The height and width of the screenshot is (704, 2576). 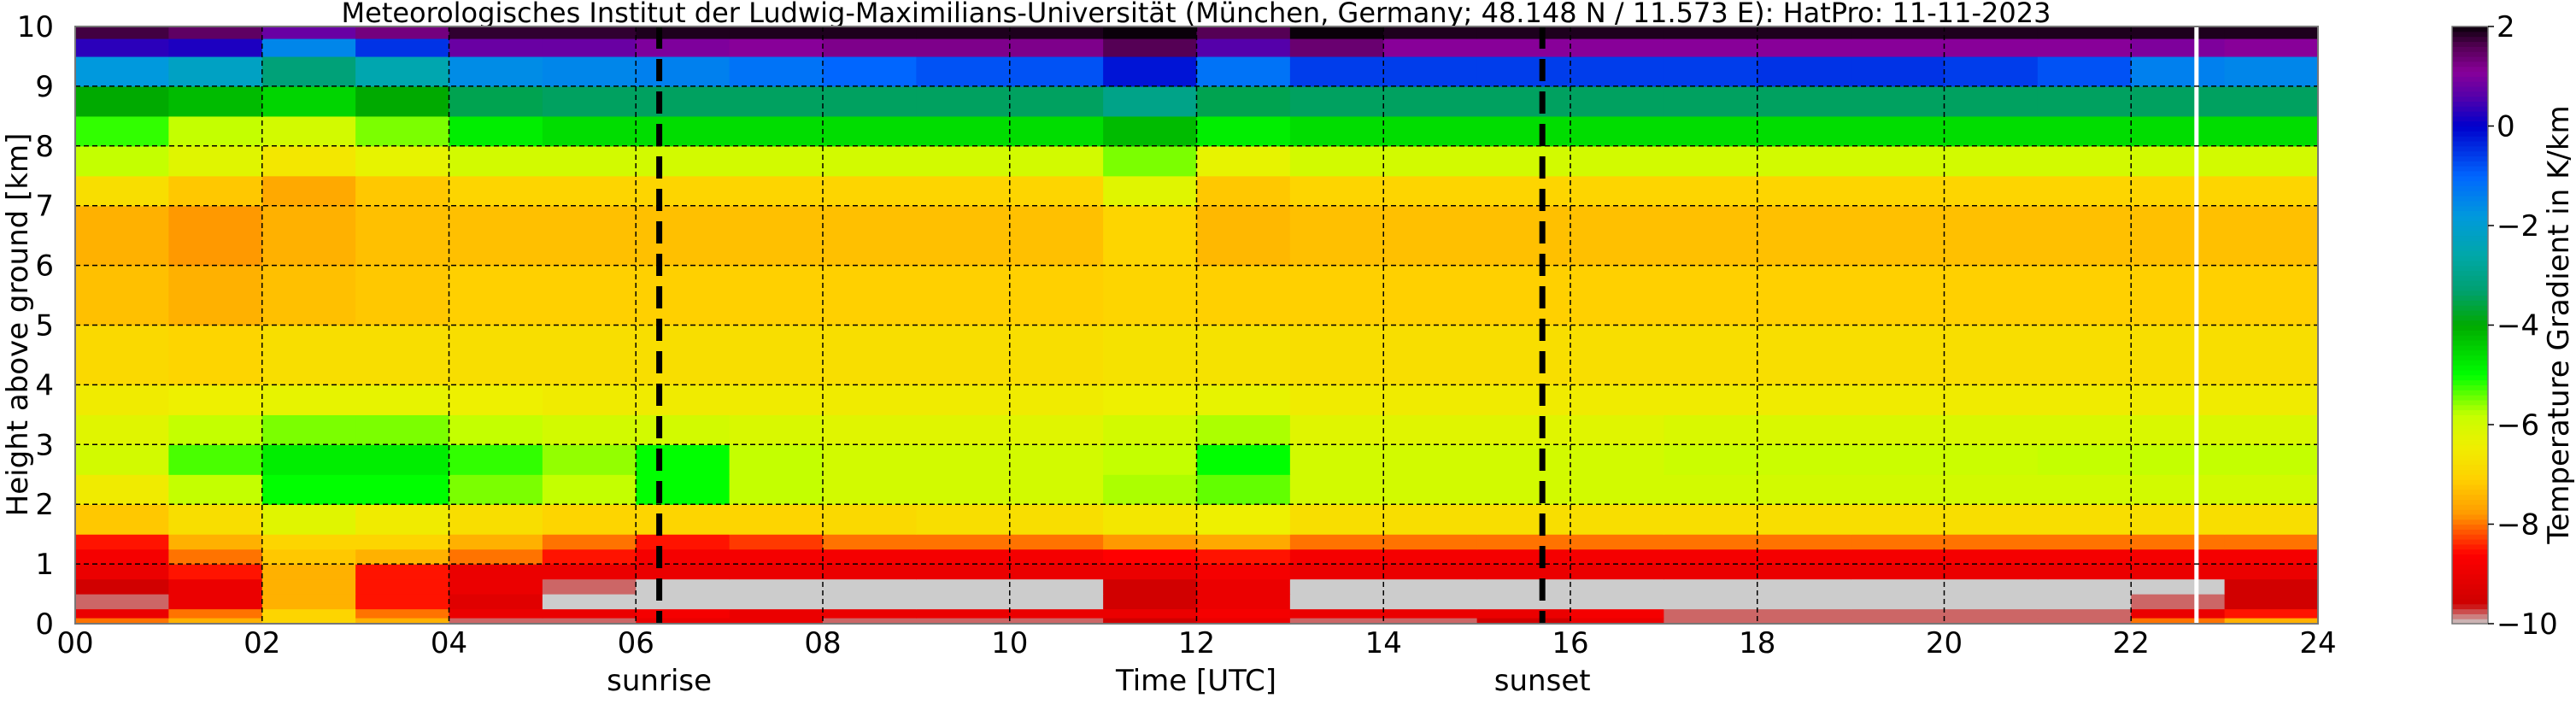 I want to click on x-tick-label: 10, so click(x=1009, y=643).